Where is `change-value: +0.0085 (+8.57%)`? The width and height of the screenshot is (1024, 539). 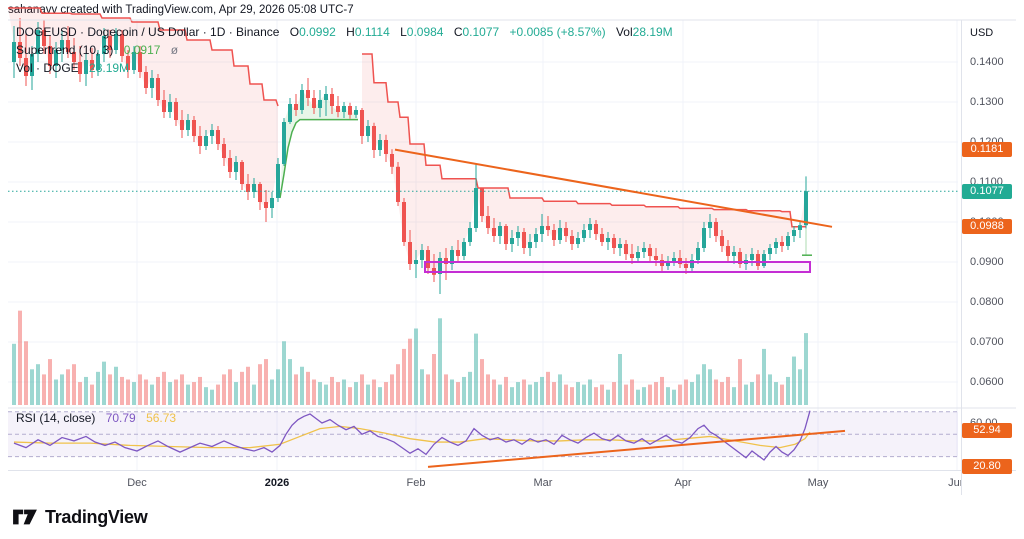
change-value: +0.0085 (+8.57%) is located at coordinates (557, 32).